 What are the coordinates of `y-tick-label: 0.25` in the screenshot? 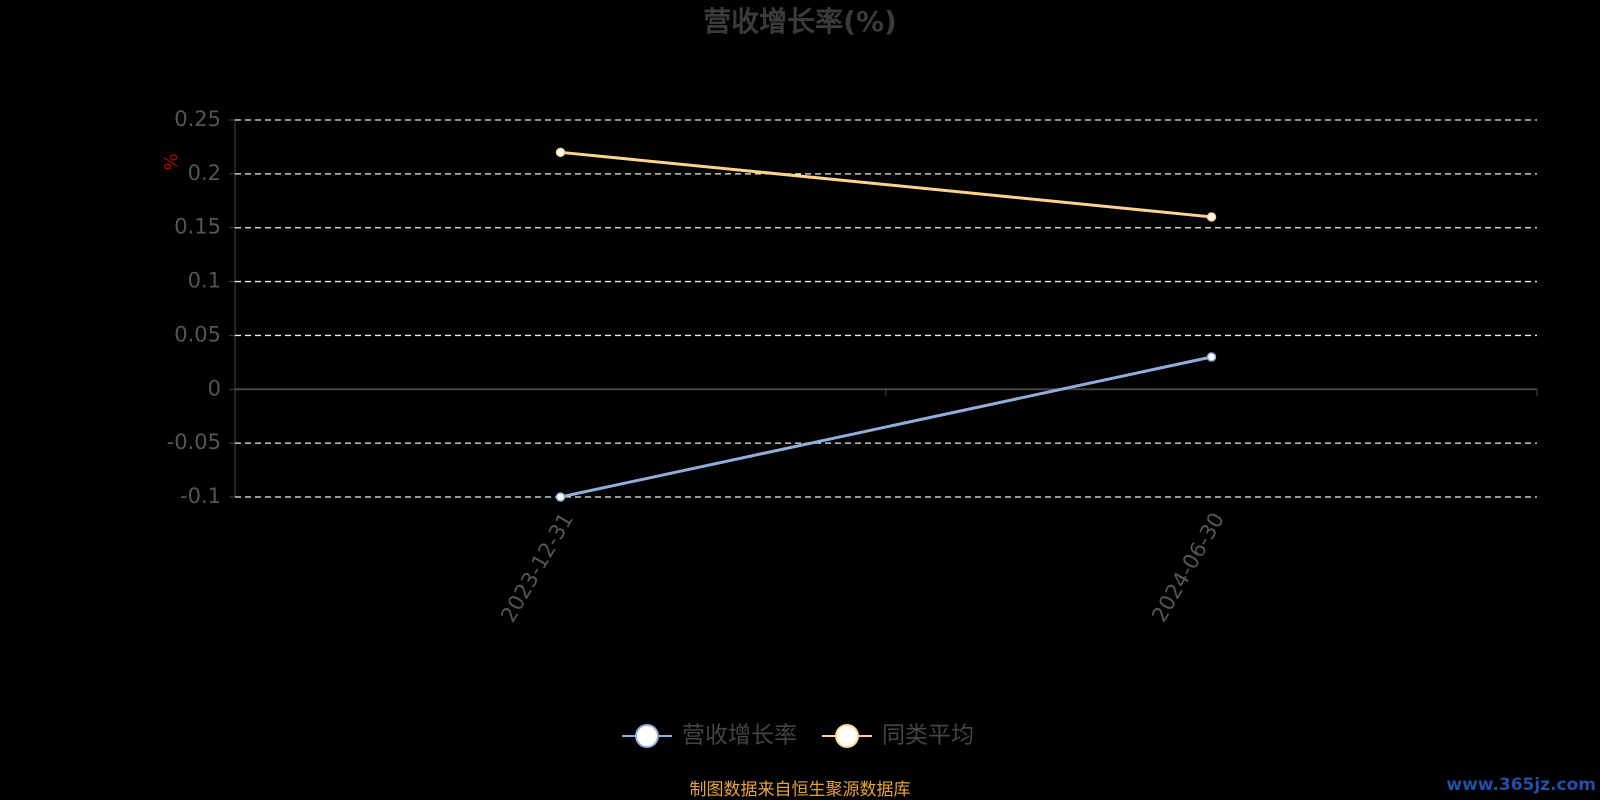 It's located at (197, 119).